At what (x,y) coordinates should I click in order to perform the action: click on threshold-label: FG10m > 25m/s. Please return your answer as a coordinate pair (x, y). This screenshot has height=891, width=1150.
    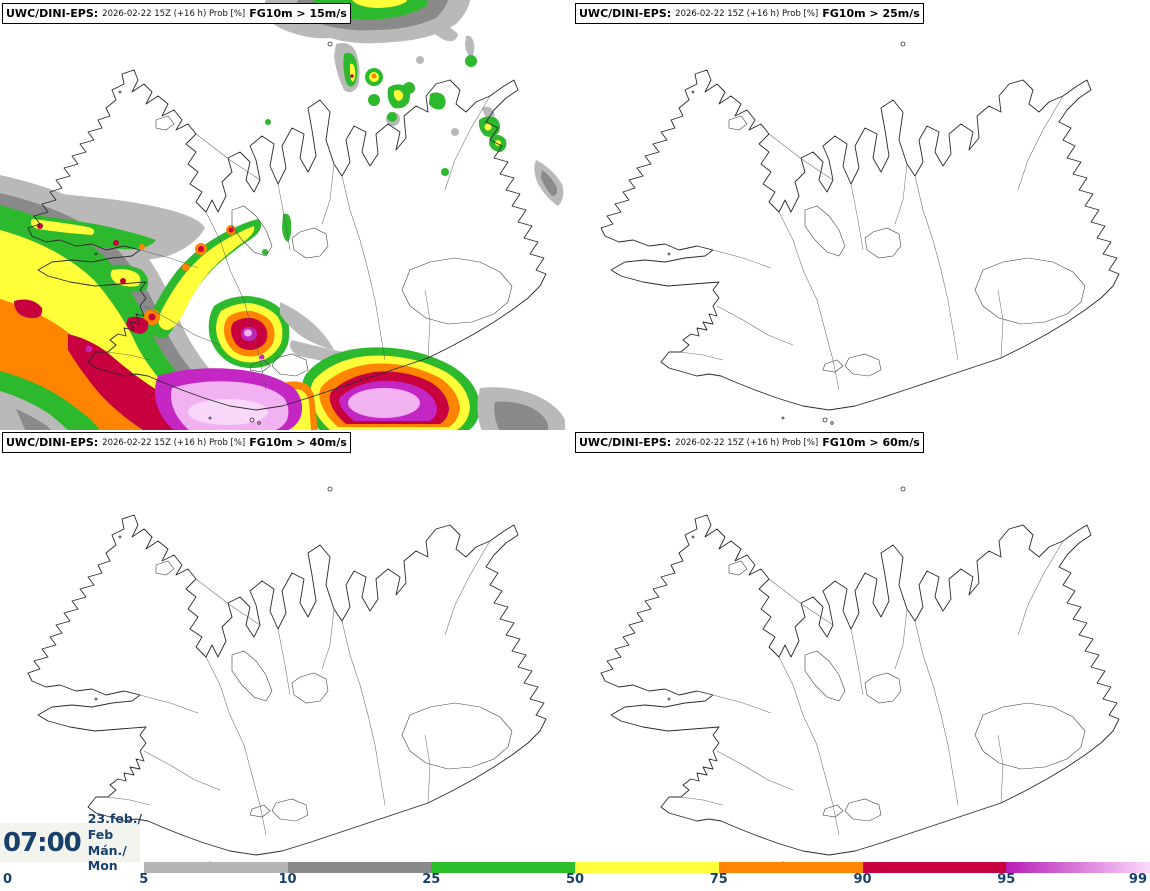
    Looking at the image, I should click on (871, 13).